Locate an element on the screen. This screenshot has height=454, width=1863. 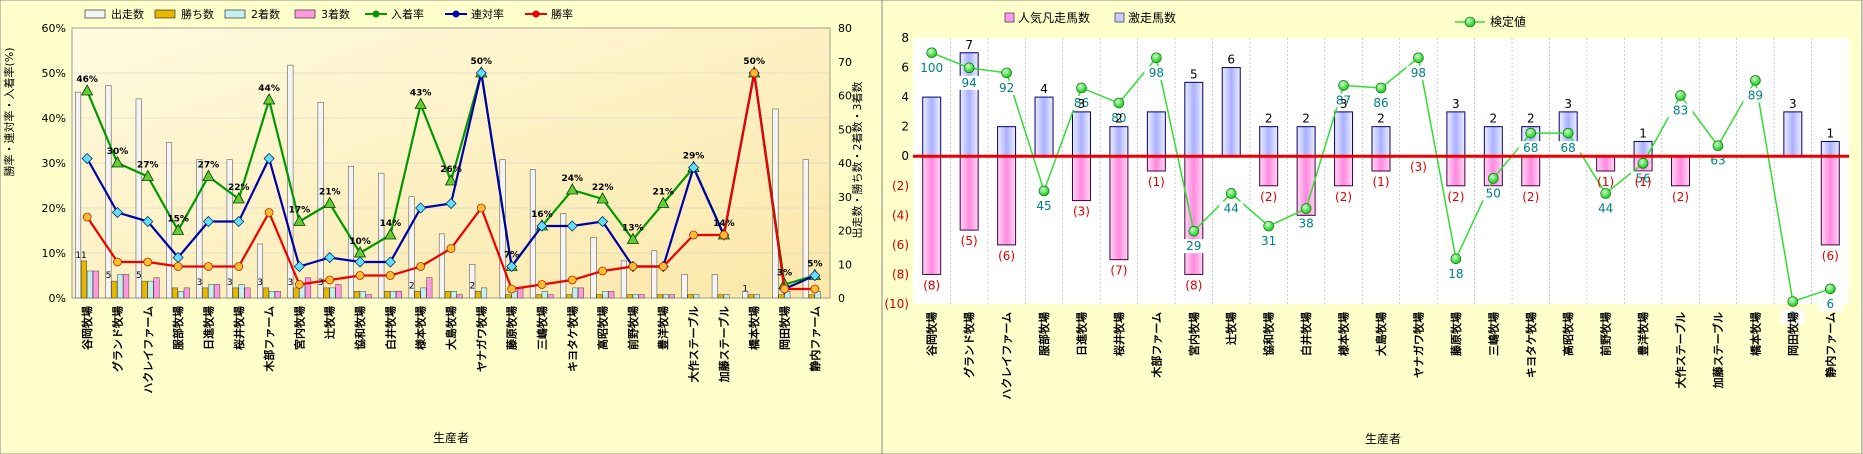
value-label-4: 86 is located at coordinates (1081, 103).